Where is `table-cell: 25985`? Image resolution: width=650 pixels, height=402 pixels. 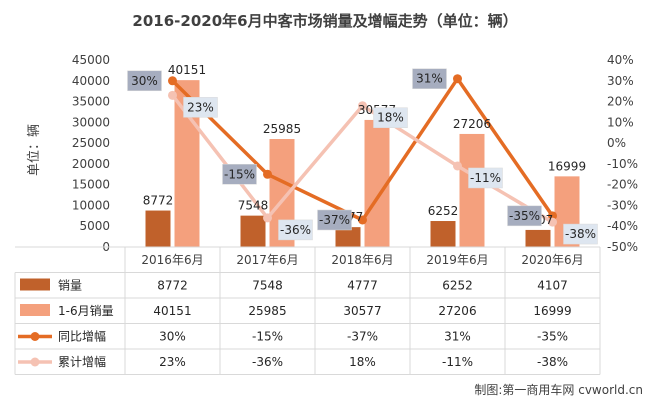 table-cell: 25985 is located at coordinates (267, 311).